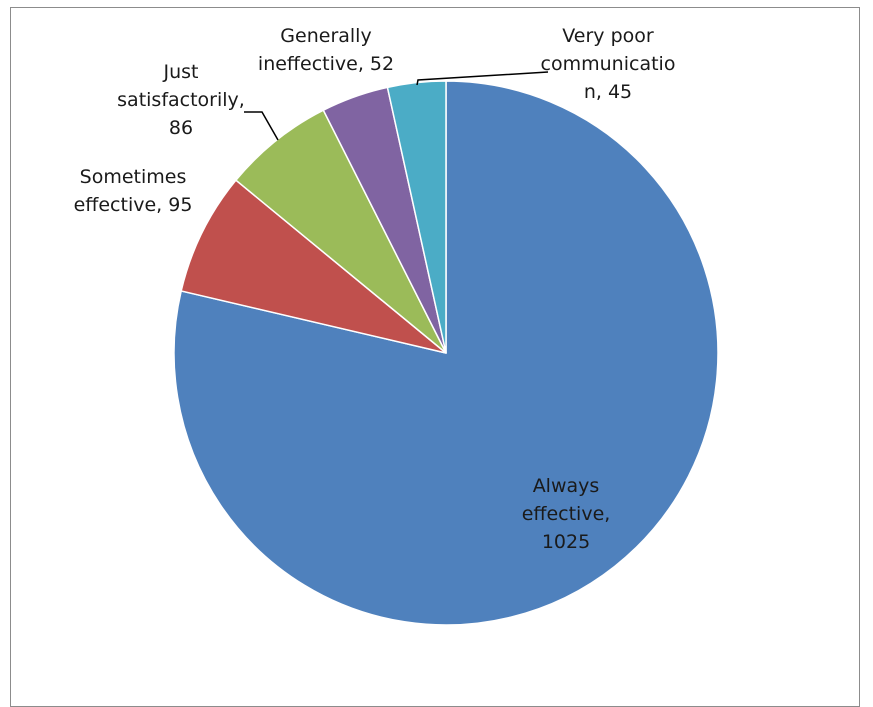  What do you see at coordinates (482, 78) in the screenshot?
I see `leader-line-very-poor` at bounding box center [482, 78].